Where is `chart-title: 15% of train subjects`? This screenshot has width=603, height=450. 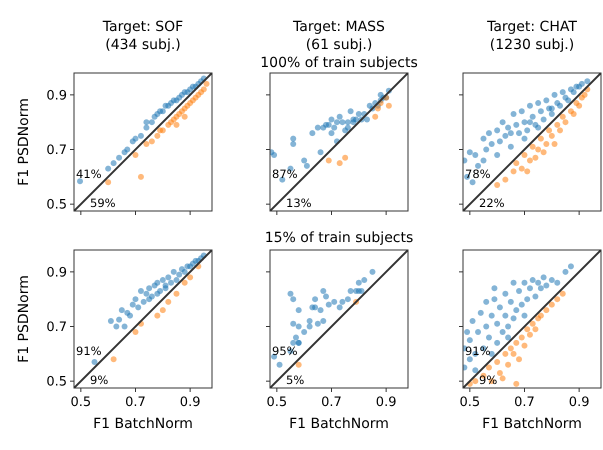 chart-title: 15% of train subjects is located at coordinates (339, 238).